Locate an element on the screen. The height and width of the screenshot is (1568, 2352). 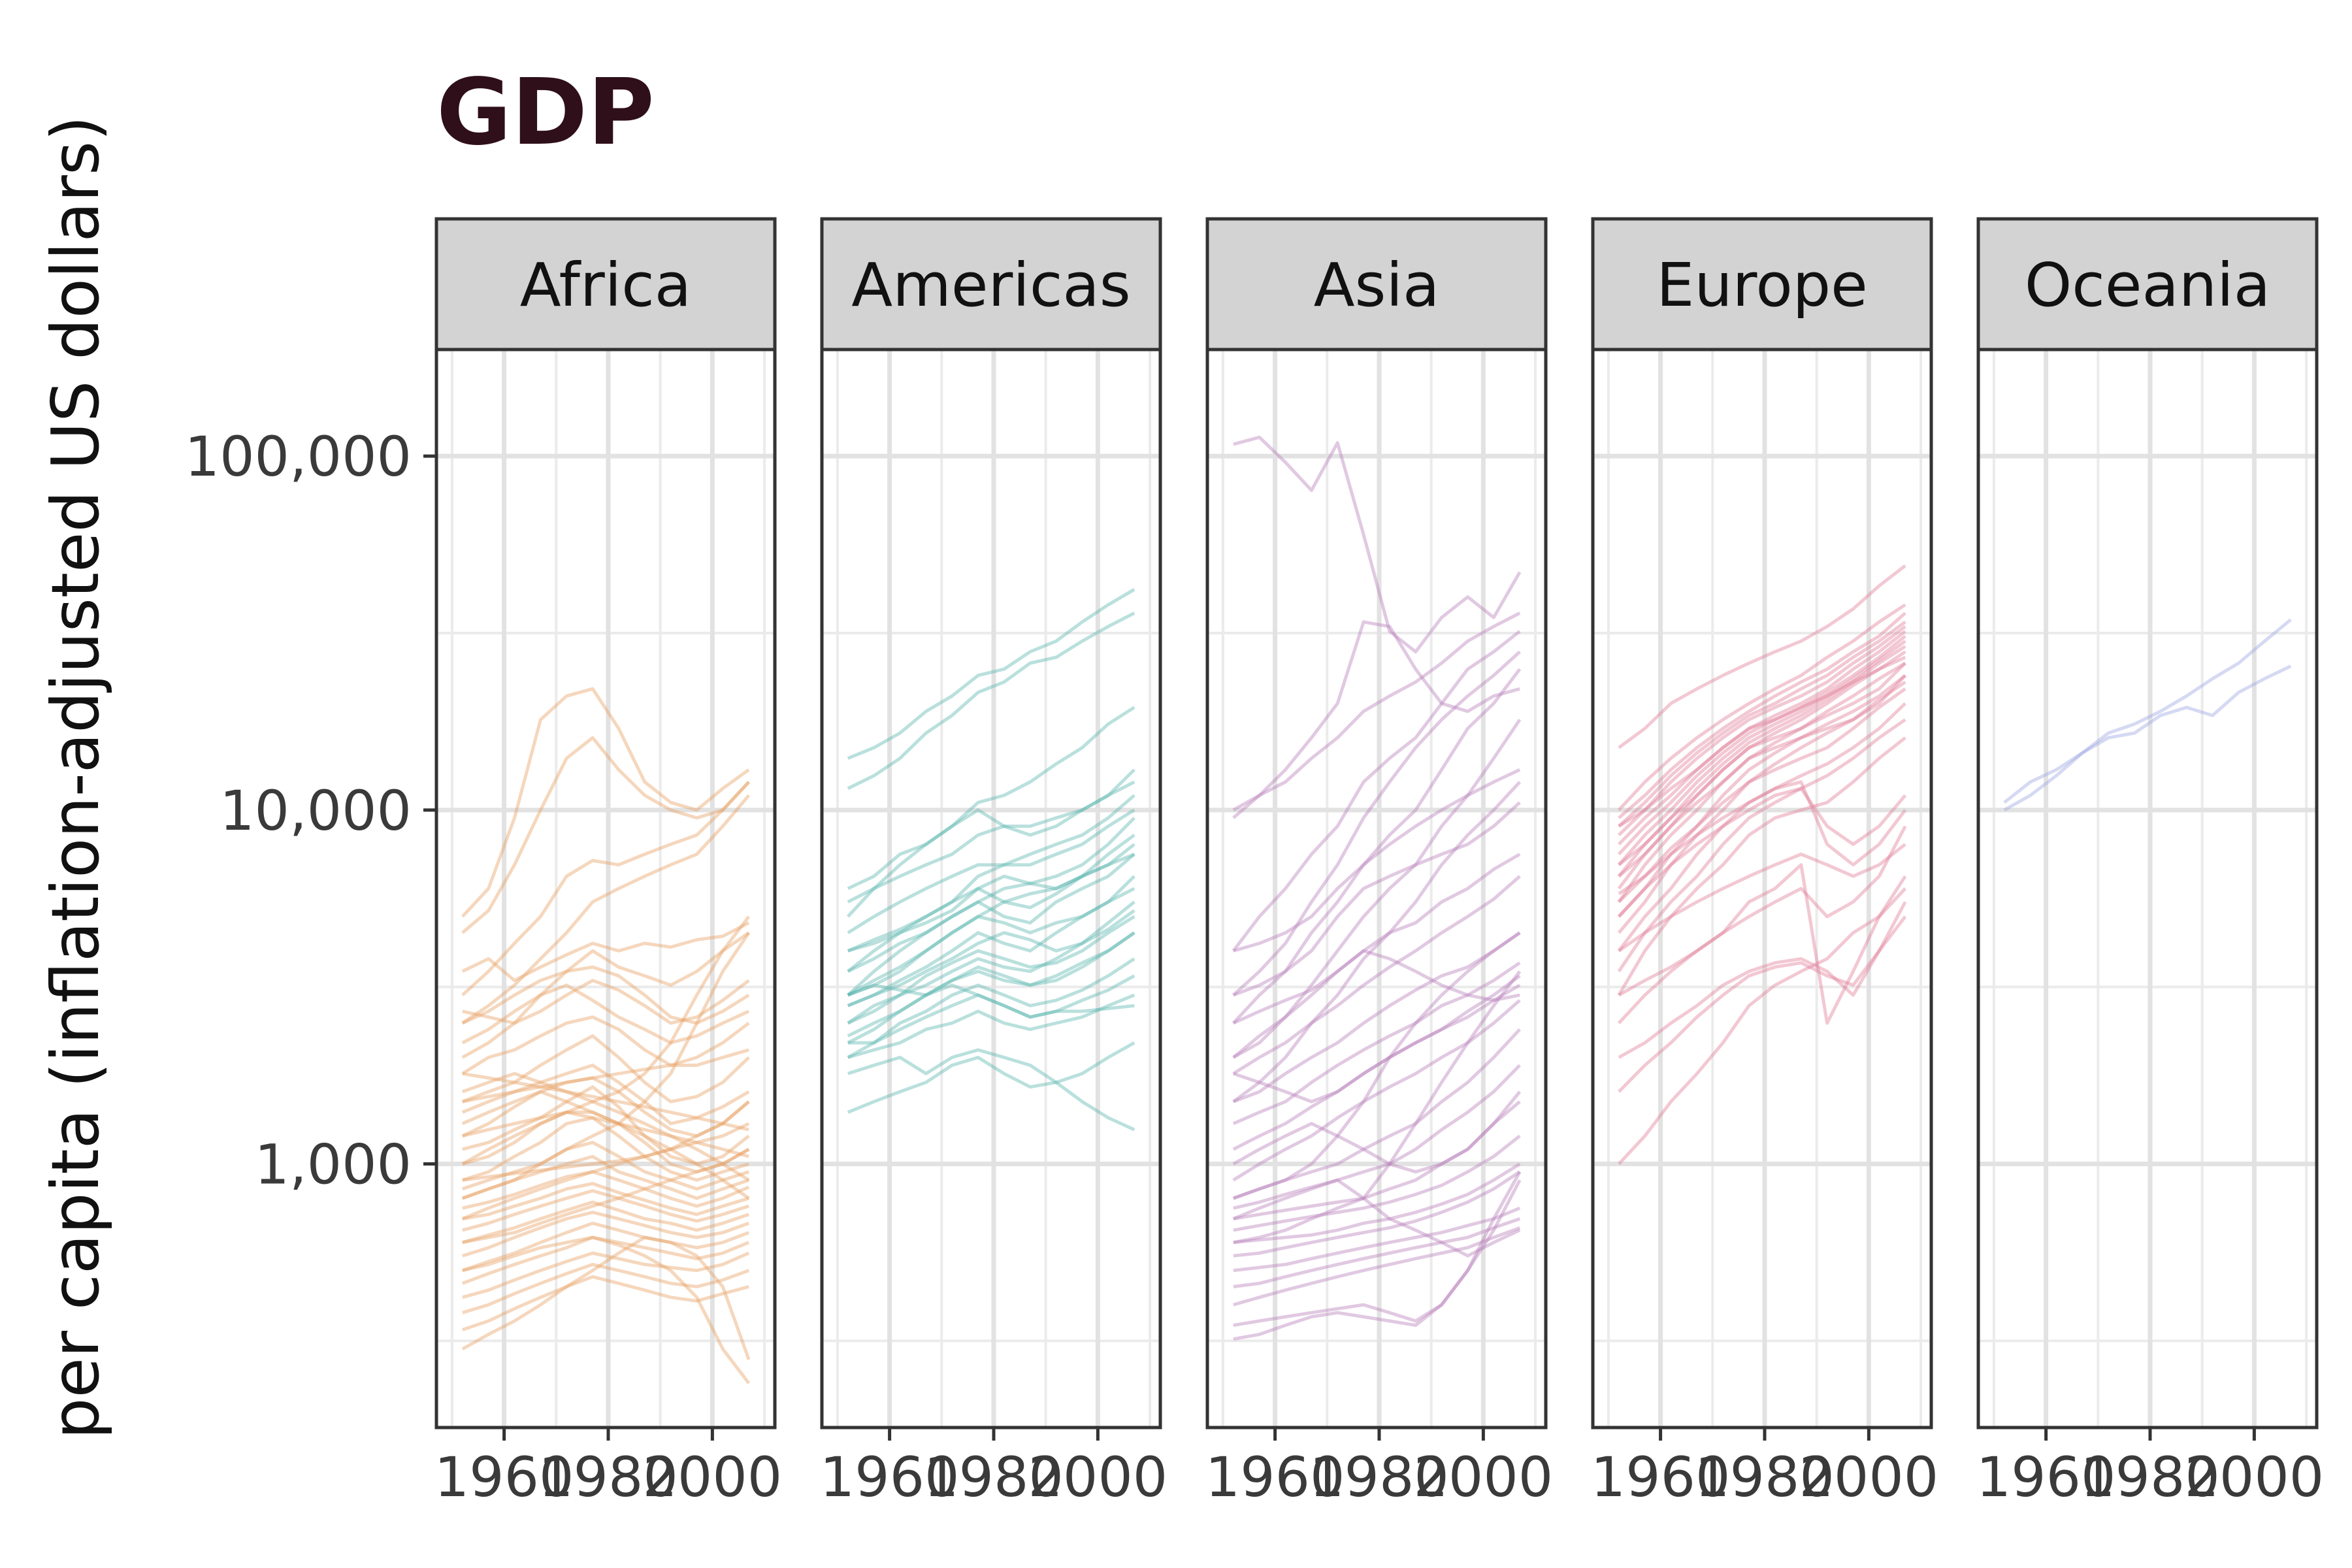
x-tick-label: 1980 is located at coordinates (608, 1477).